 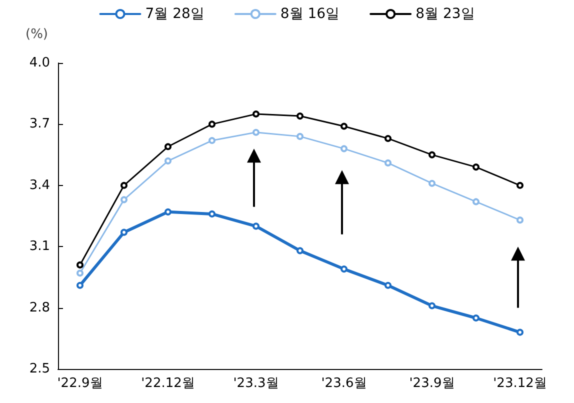 What do you see at coordinates (39, 308) in the screenshot?
I see `y-tick-label: 2.8` at bounding box center [39, 308].